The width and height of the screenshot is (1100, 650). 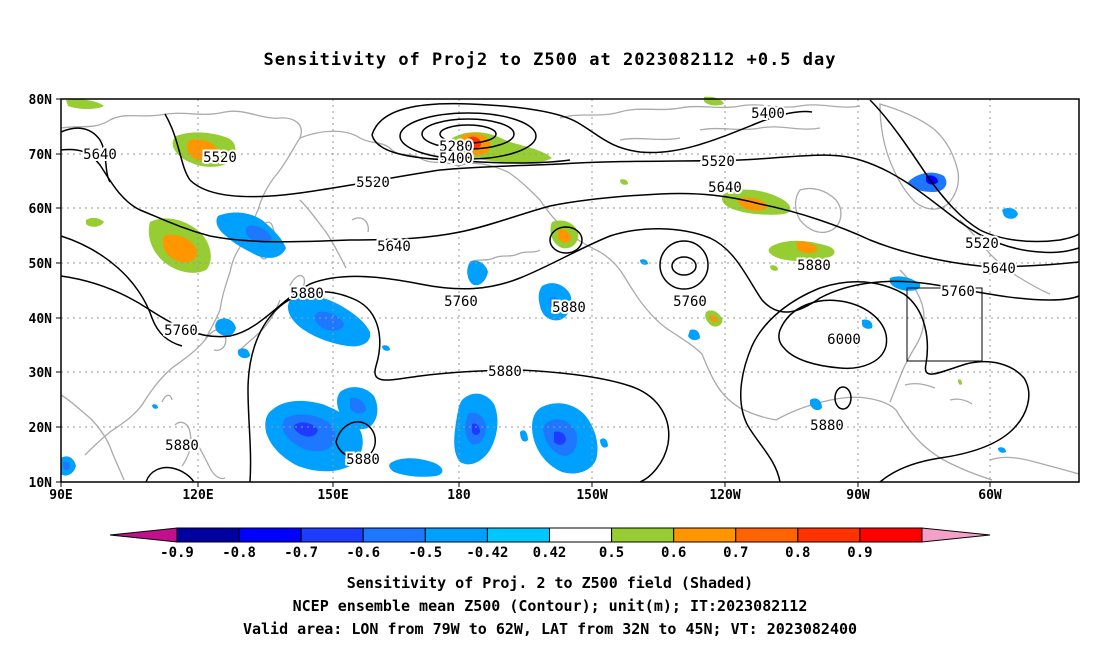 What do you see at coordinates (1005, 257) in the screenshot?
I see `coast-labrador` at bounding box center [1005, 257].